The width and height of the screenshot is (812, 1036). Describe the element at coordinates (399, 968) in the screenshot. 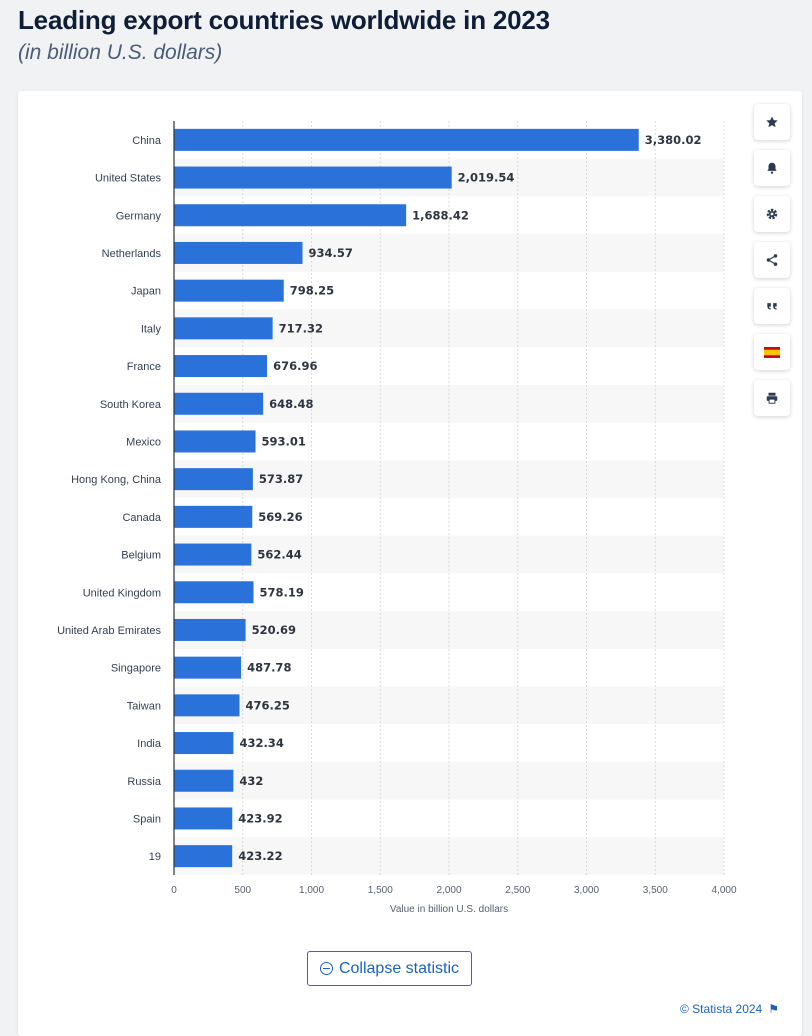

I see `collapse-statistic-label: Collapse statistic` at that location.